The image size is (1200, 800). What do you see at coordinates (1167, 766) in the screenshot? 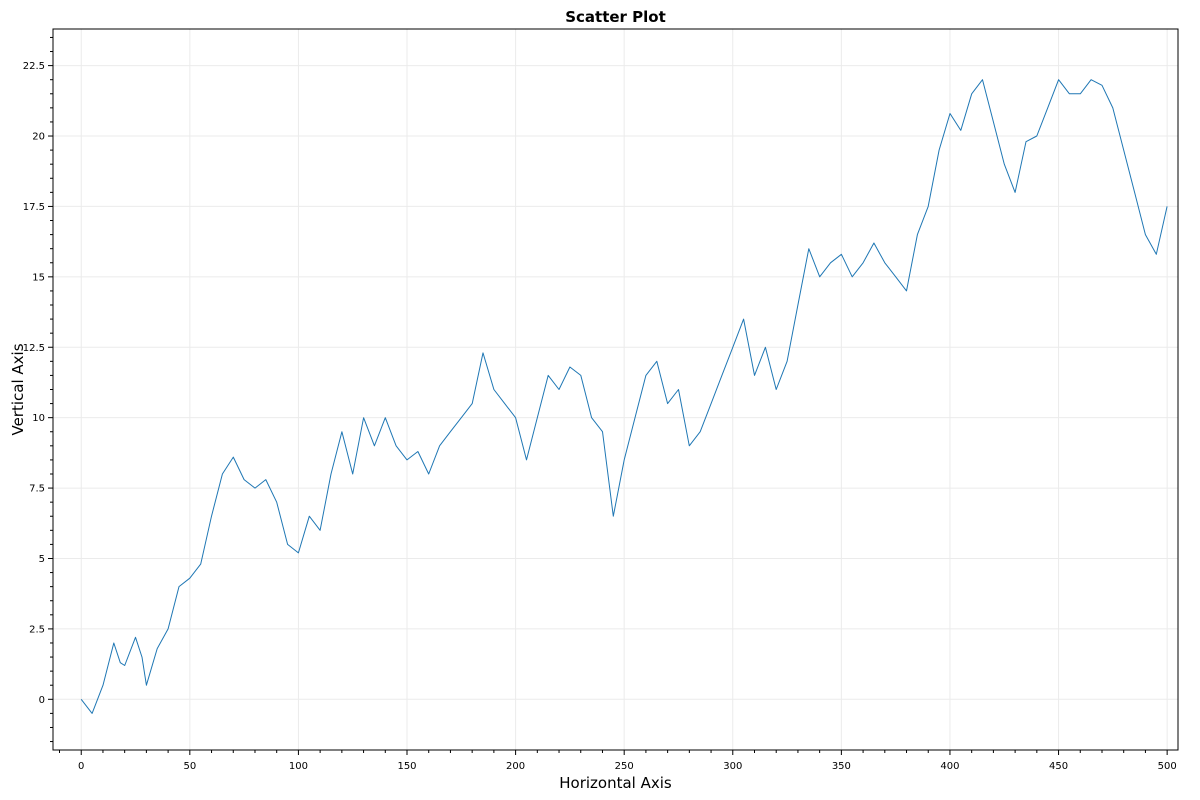
I see `x-tick-label: 500` at bounding box center [1167, 766].